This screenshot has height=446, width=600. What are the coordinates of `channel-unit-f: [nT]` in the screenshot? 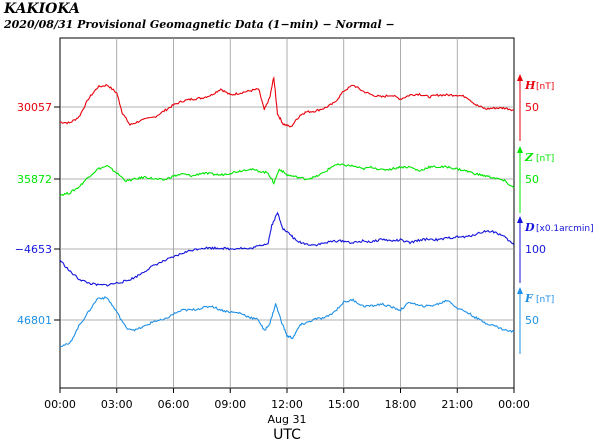 It's located at (545, 300).